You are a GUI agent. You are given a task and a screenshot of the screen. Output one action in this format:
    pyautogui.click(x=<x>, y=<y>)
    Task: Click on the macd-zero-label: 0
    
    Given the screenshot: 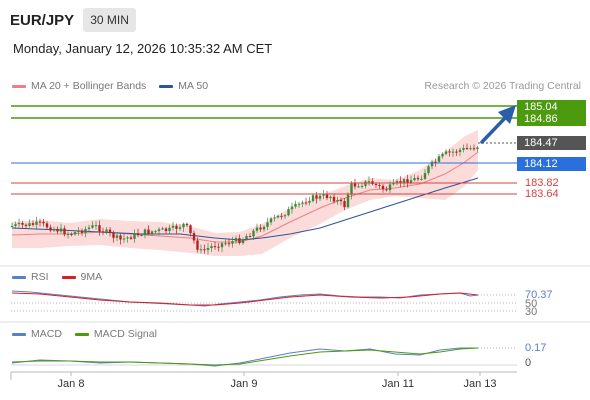 What is the action you would take?
    pyautogui.click(x=528, y=363)
    